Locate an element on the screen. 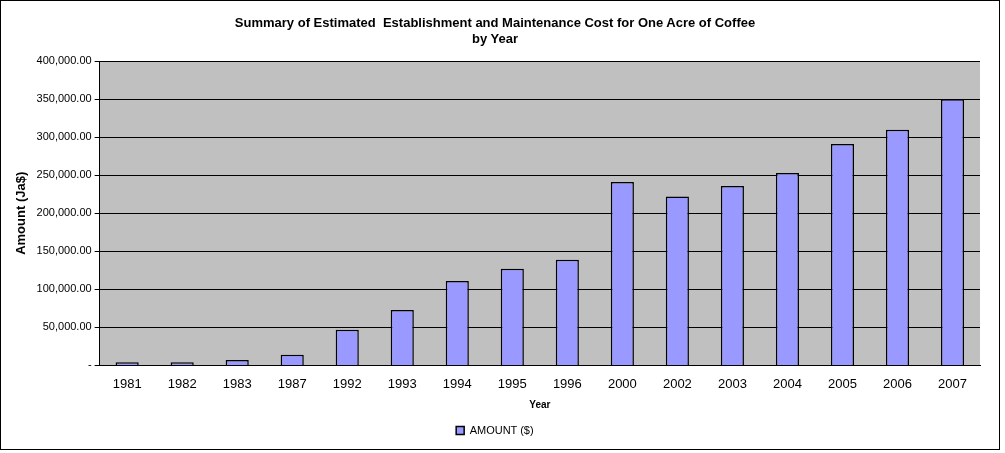 This screenshot has height=453, width=1005. x-tick-label: 2003 is located at coordinates (732, 383).